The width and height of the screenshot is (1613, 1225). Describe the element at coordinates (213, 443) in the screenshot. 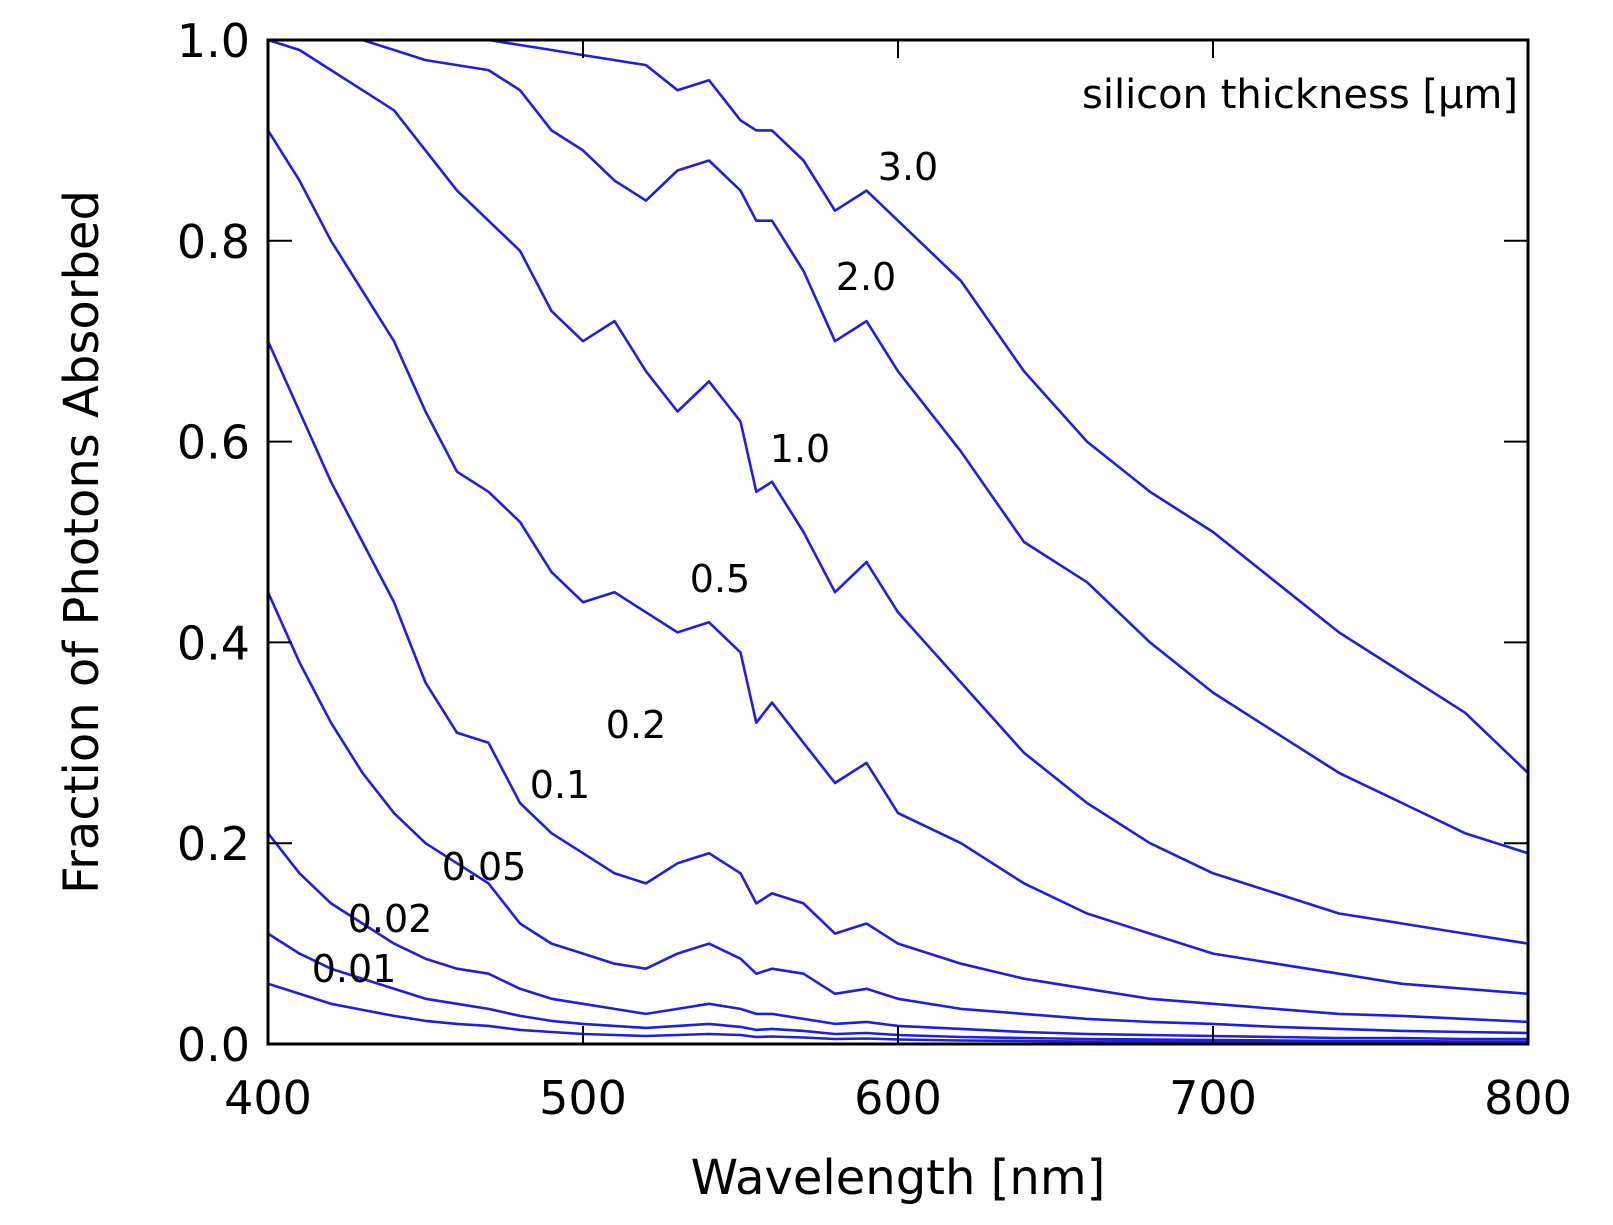

I see `y-tick-label: 0.6` at that location.